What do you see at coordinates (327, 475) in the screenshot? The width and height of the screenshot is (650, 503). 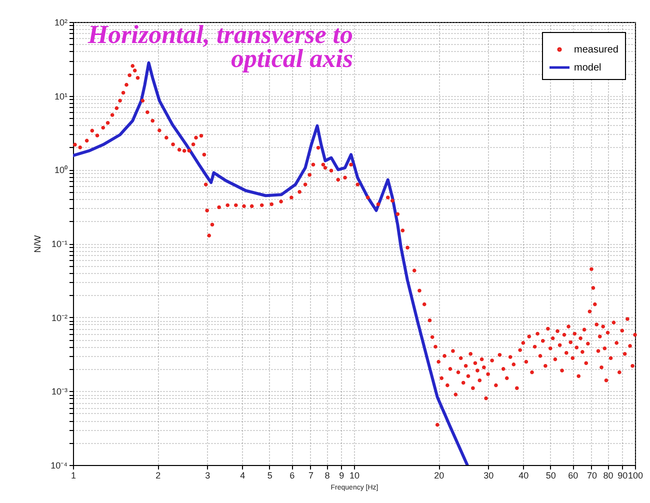 I see `x-tick-label: 8` at bounding box center [327, 475].